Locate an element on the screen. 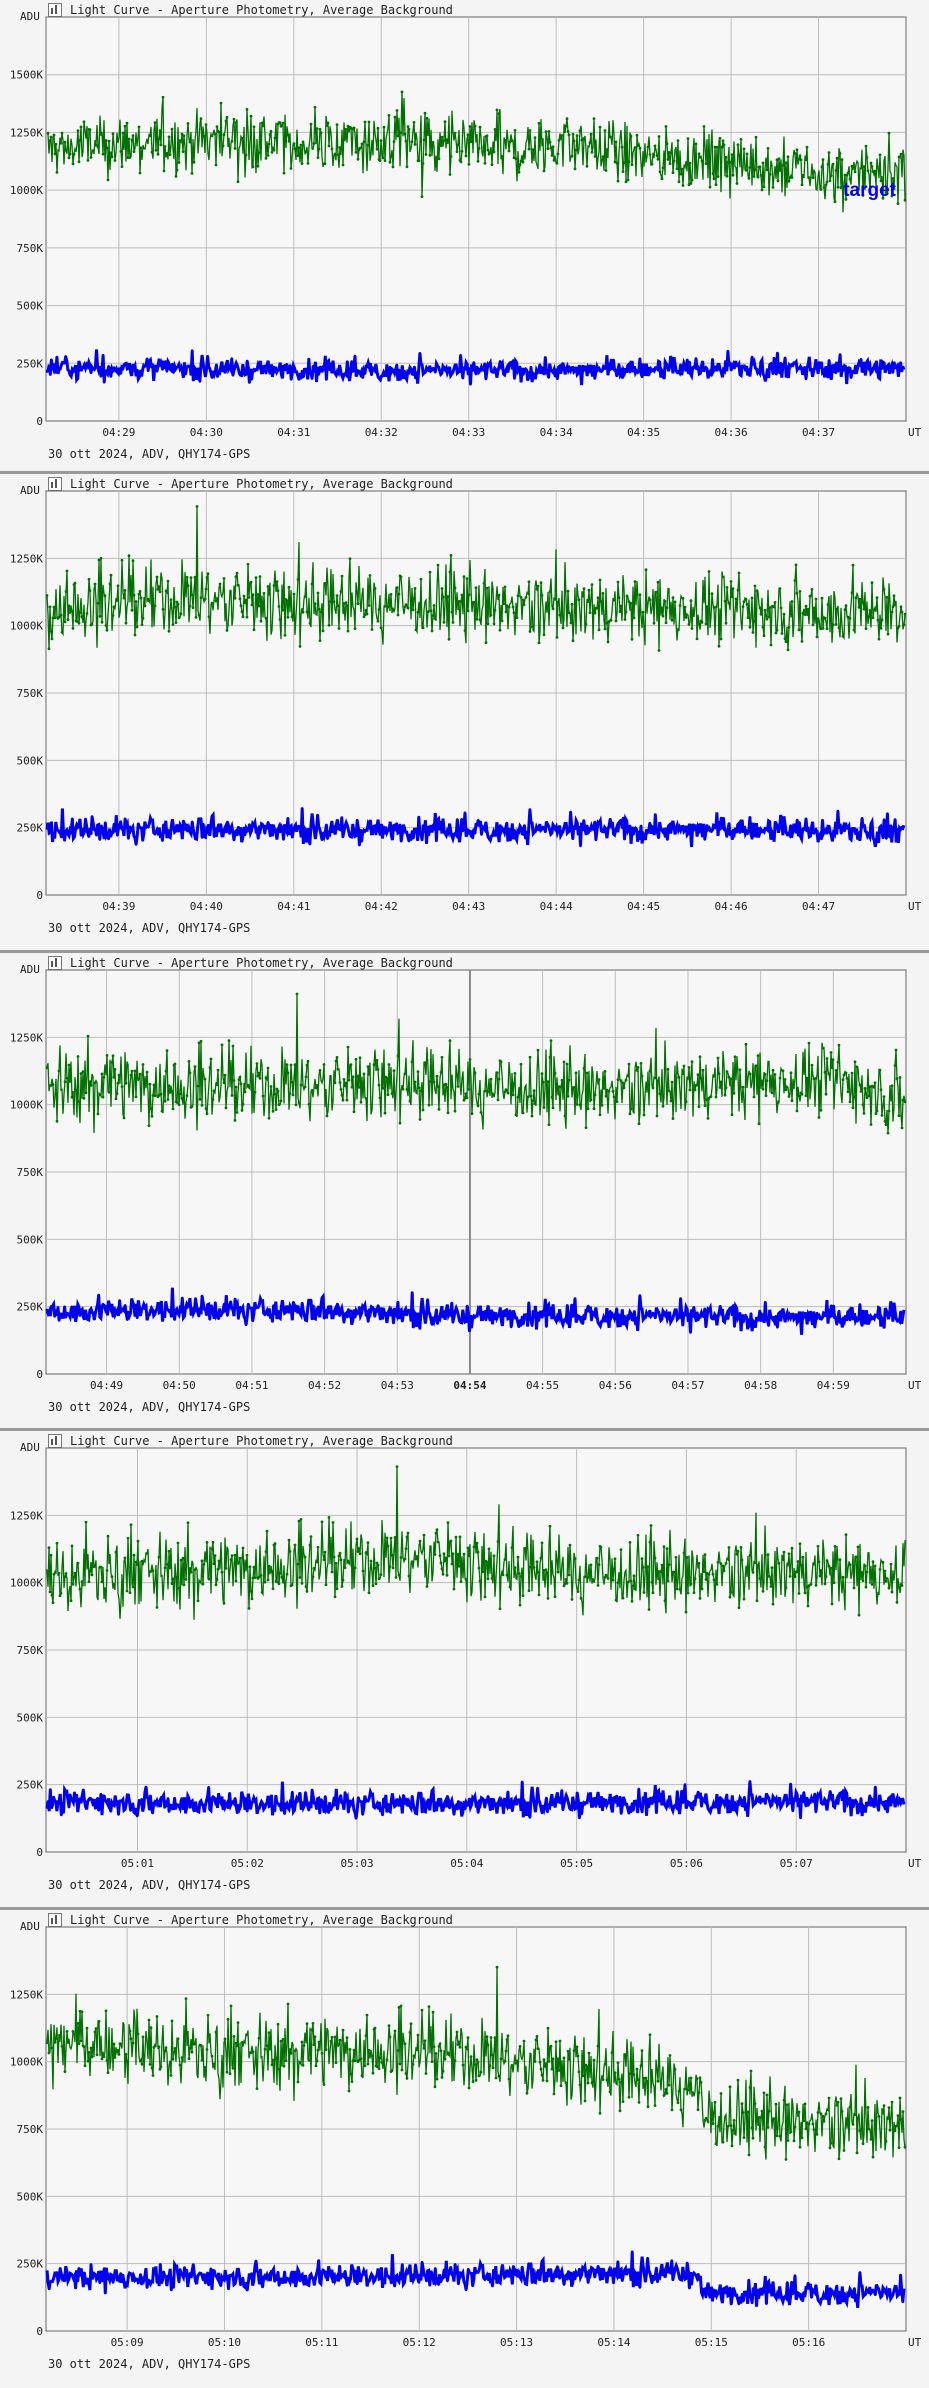 This screenshot has height=2388, width=929. x-tick-label: 04:36 is located at coordinates (731, 432).